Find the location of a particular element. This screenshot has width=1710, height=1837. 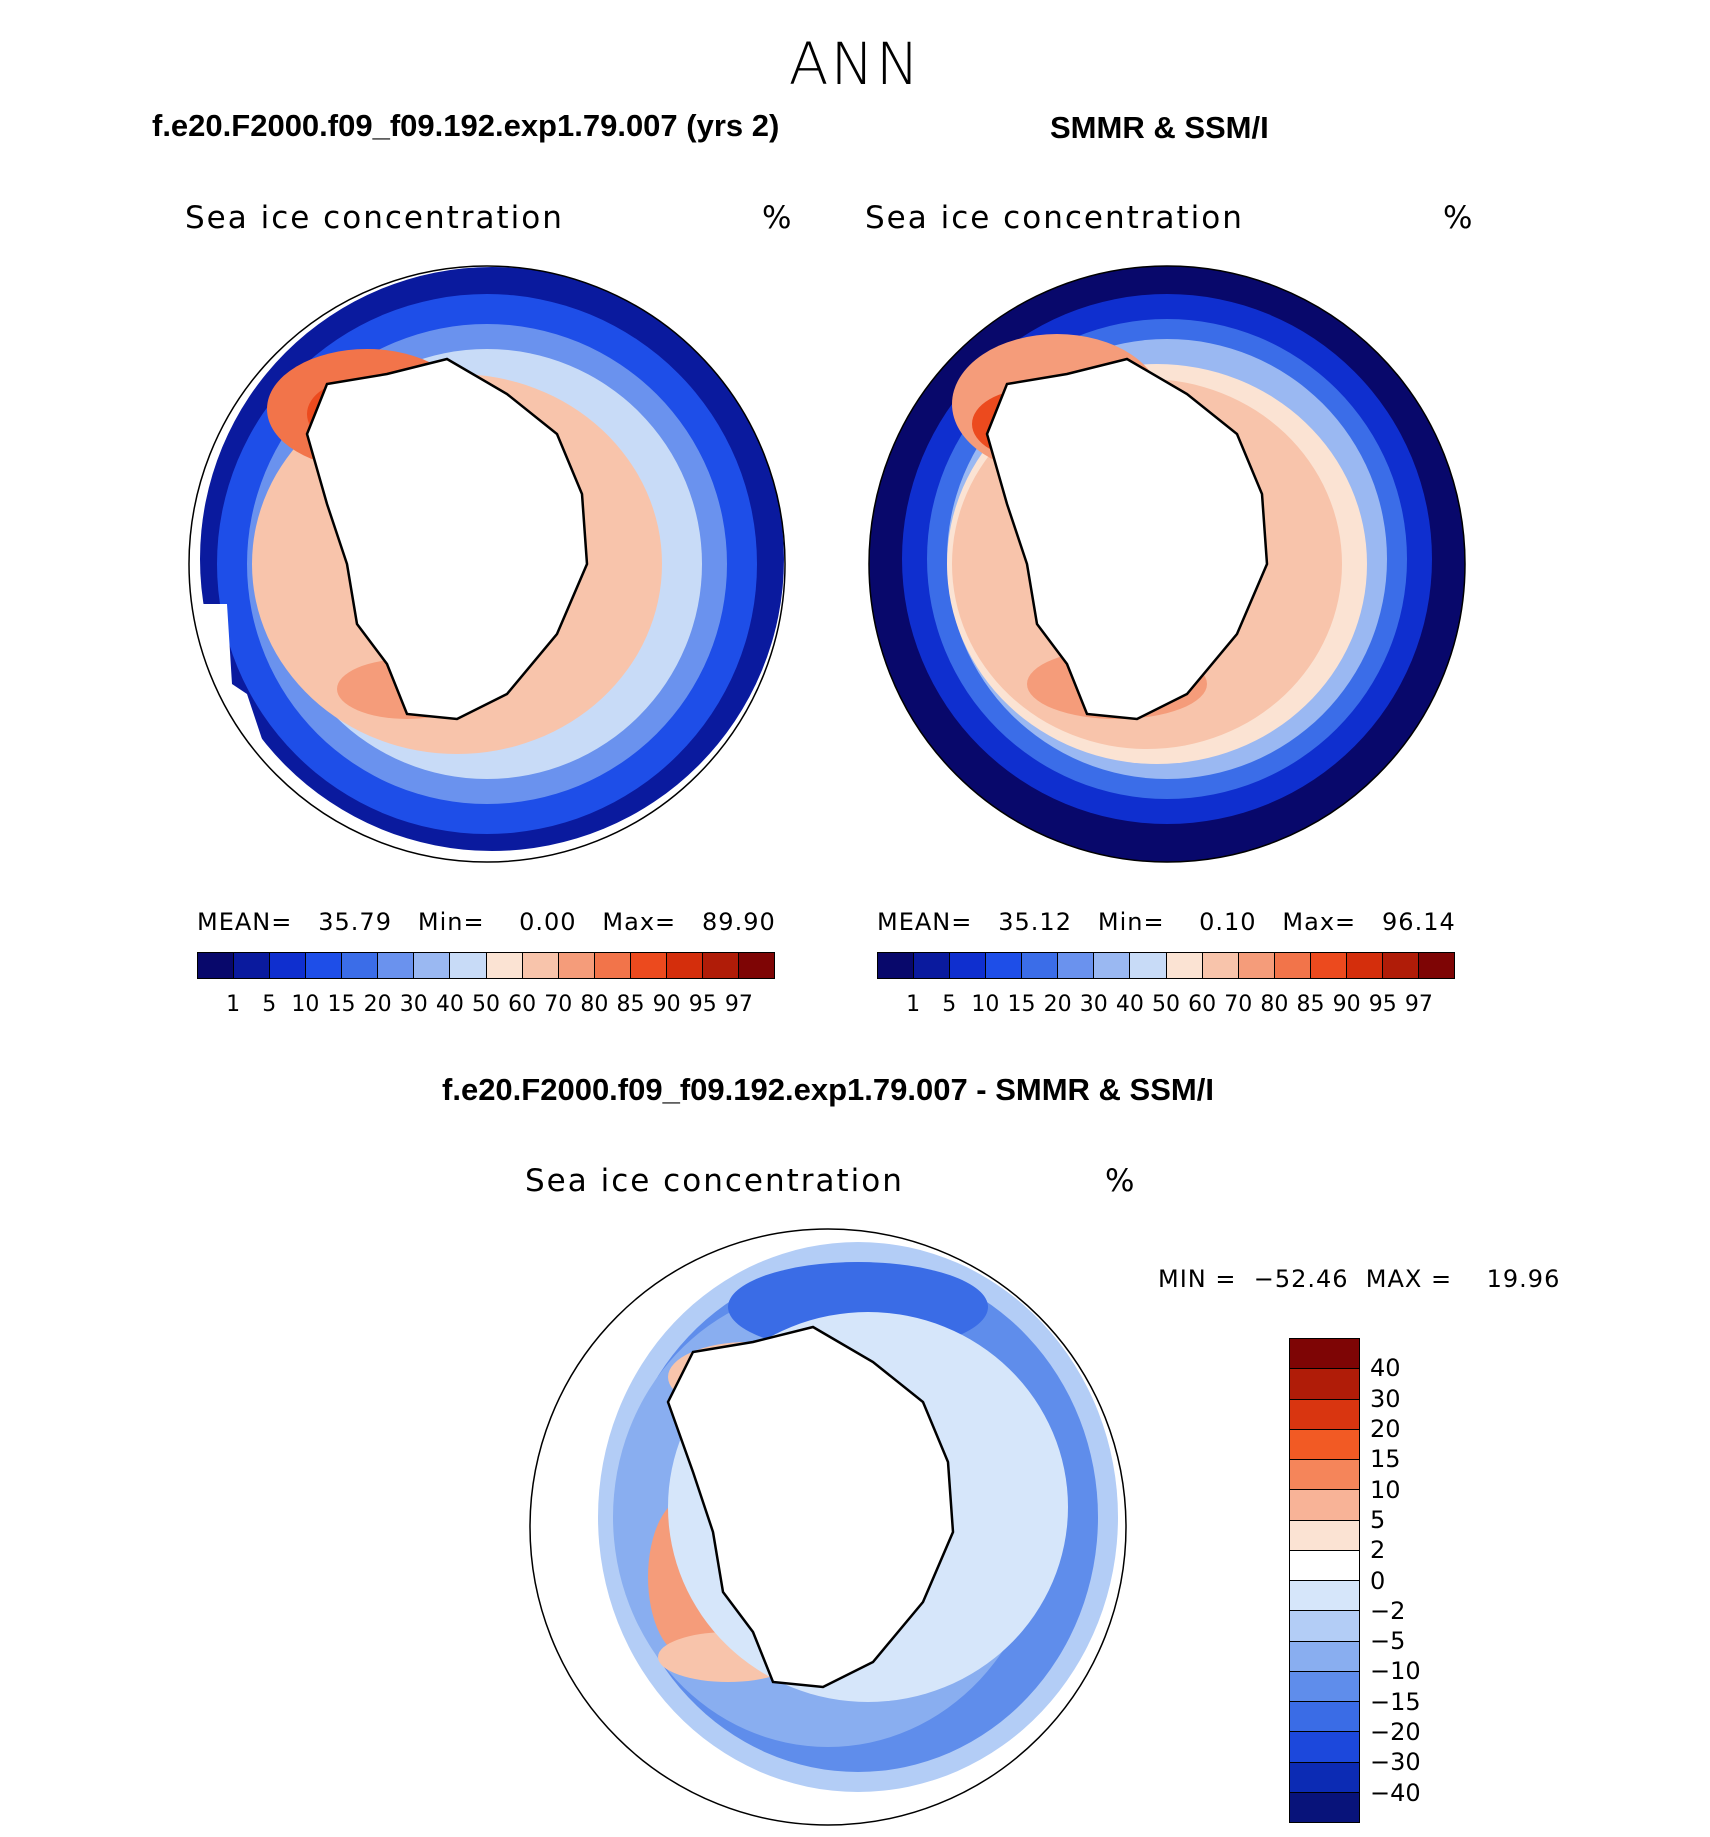

model-colorbar-tick-label: 10 is located at coordinates (305, 1004).